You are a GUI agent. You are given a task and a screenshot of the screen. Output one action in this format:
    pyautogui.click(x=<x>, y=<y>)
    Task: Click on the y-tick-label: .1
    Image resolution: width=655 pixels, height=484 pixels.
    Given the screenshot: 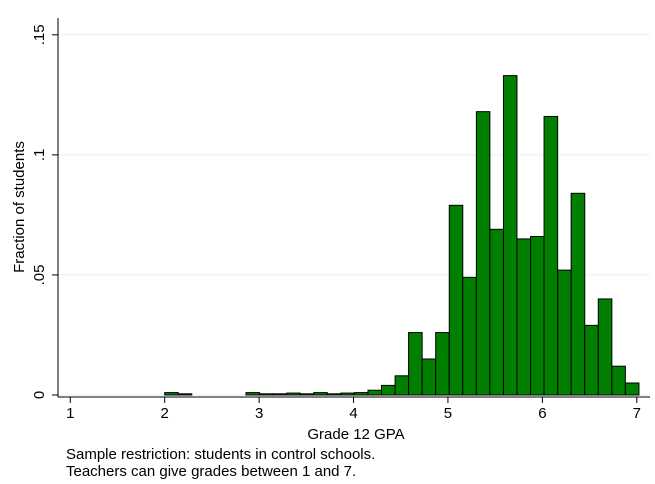 What is the action you would take?
    pyautogui.click(x=39, y=155)
    